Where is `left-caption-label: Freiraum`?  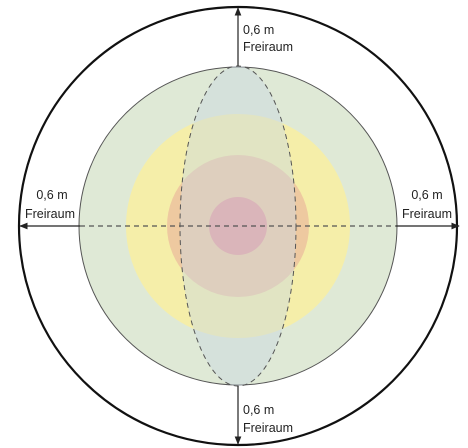 left-caption-label: Freiraum is located at coordinates (50, 214).